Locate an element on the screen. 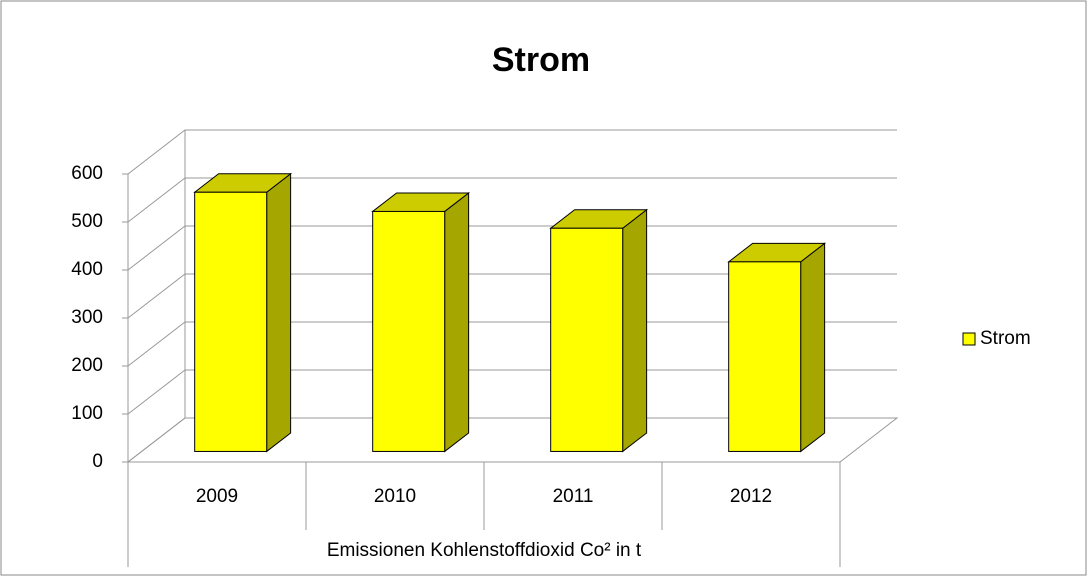 The image size is (1088, 582). x-tick-label: 2011 is located at coordinates (573, 496).